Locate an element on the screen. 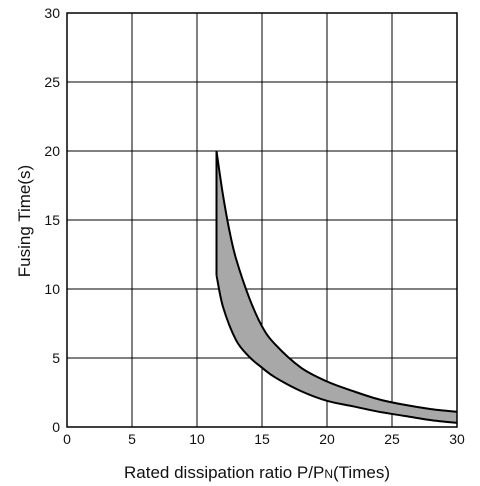 The height and width of the screenshot is (486, 480). y-tick-label: 25 is located at coordinates (52, 82).